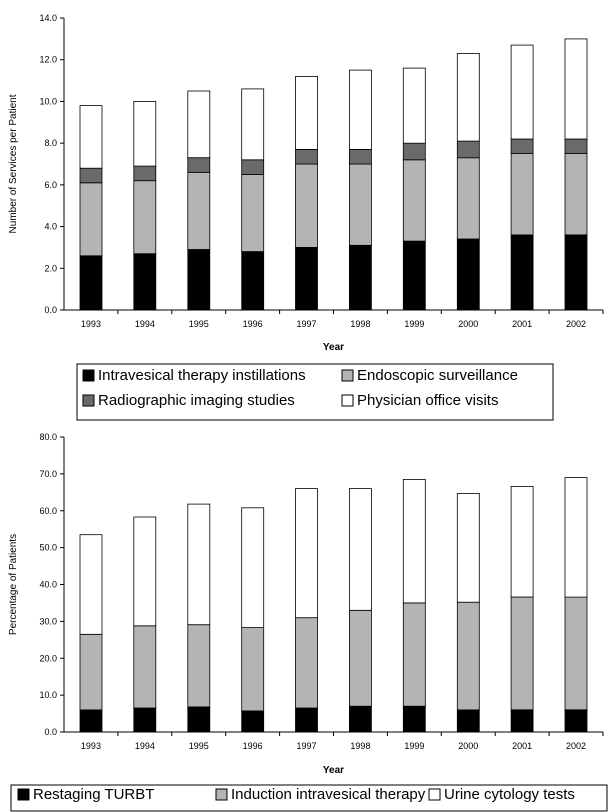 Image resolution: width=612 pixels, height=812 pixels. What do you see at coordinates (13, 163) in the screenshot?
I see `y-axis-title: Number of Services per Patient` at bounding box center [13, 163].